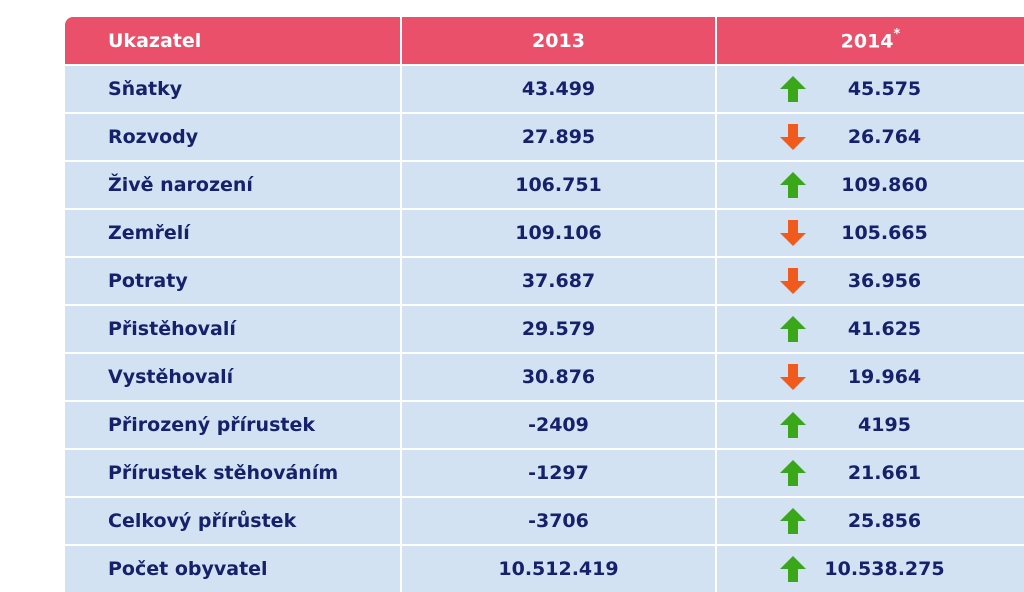 This screenshot has height=592, width=1024. What do you see at coordinates (233, 424) in the screenshot?
I see `indicator-cell: Přirozený přírustek` at bounding box center [233, 424].